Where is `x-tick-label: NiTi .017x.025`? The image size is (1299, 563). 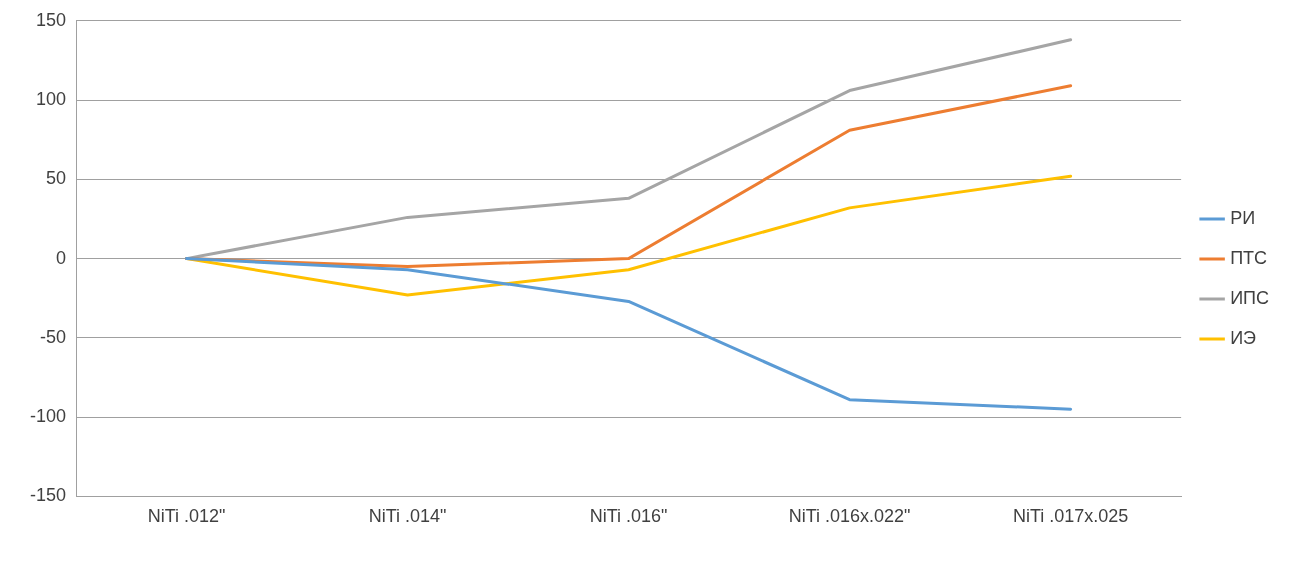
x-tick-label: NiTi .017x.025 is located at coordinates (1070, 516).